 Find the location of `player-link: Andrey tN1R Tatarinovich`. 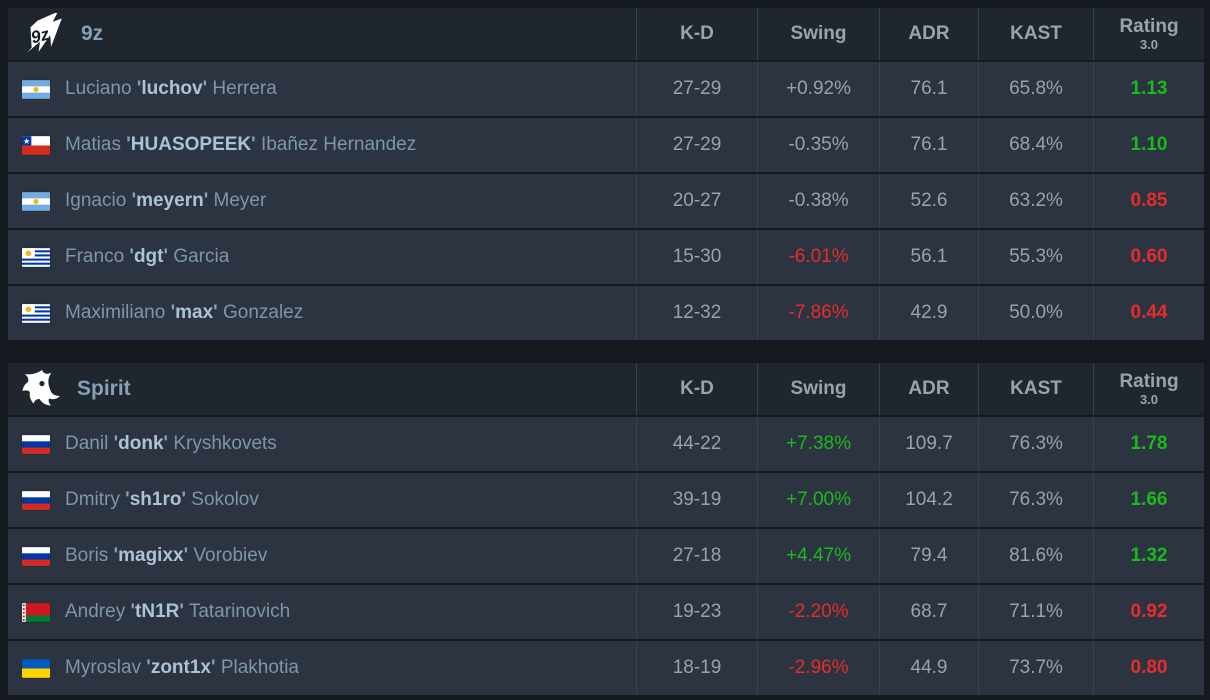

player-link: Andrey tN1R Tatarinovich is located at coordinates (177, 612).